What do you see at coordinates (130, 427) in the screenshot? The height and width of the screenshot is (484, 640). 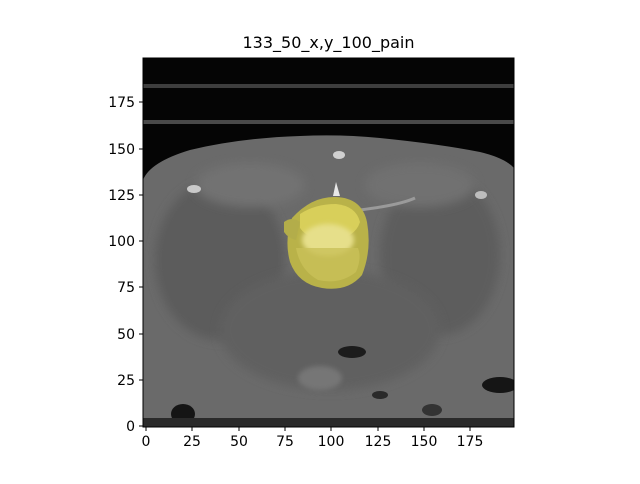 I see `y-tick-label: 0` at bounding box center [130, 427].